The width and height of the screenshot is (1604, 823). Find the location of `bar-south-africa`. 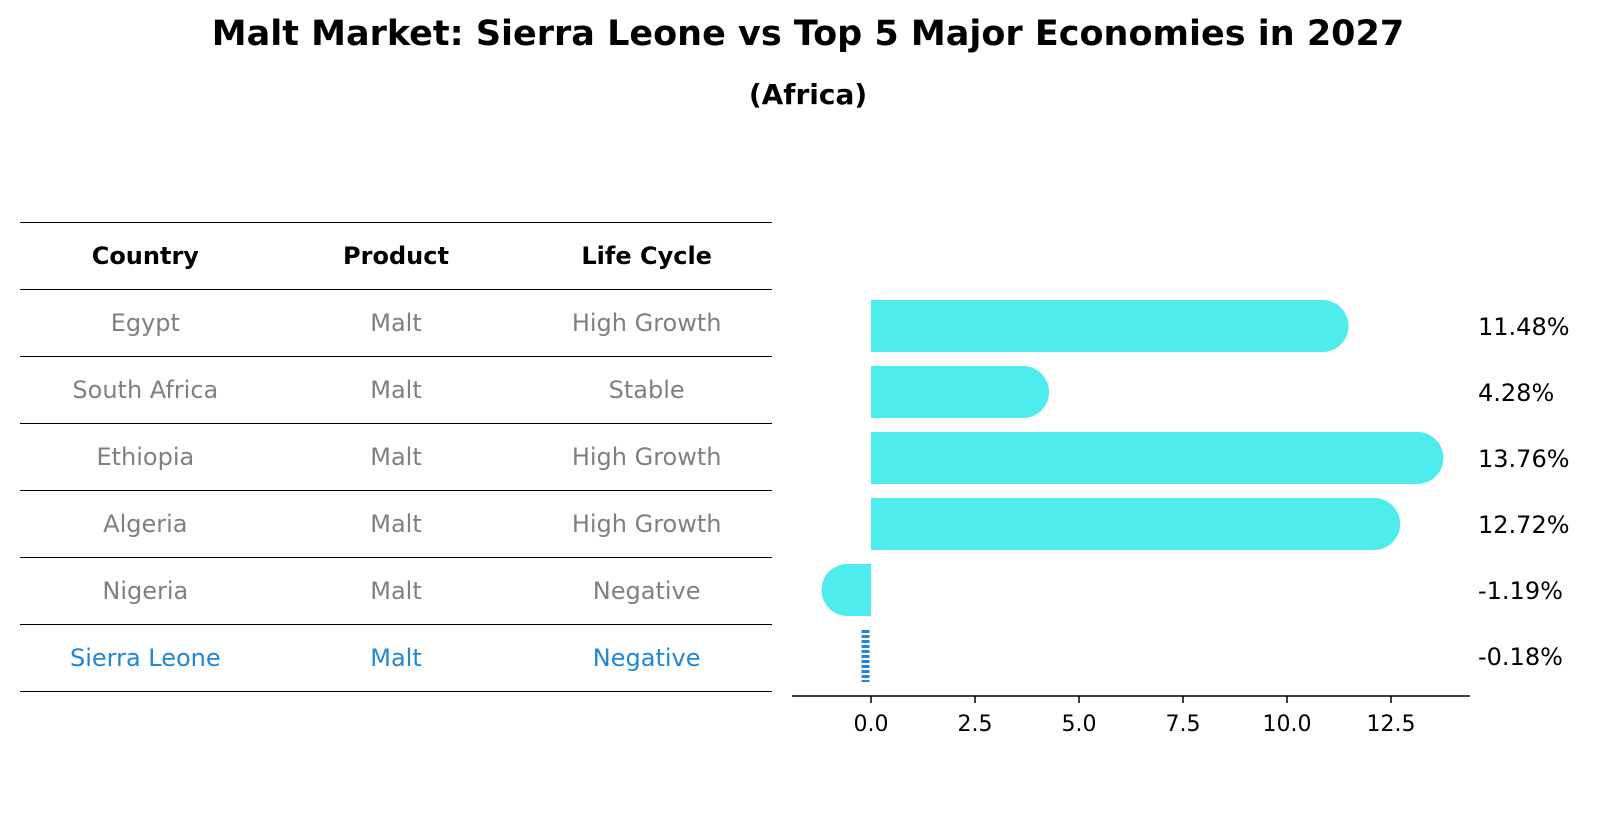

bar-south-africa is located at coordinates (960, 392).